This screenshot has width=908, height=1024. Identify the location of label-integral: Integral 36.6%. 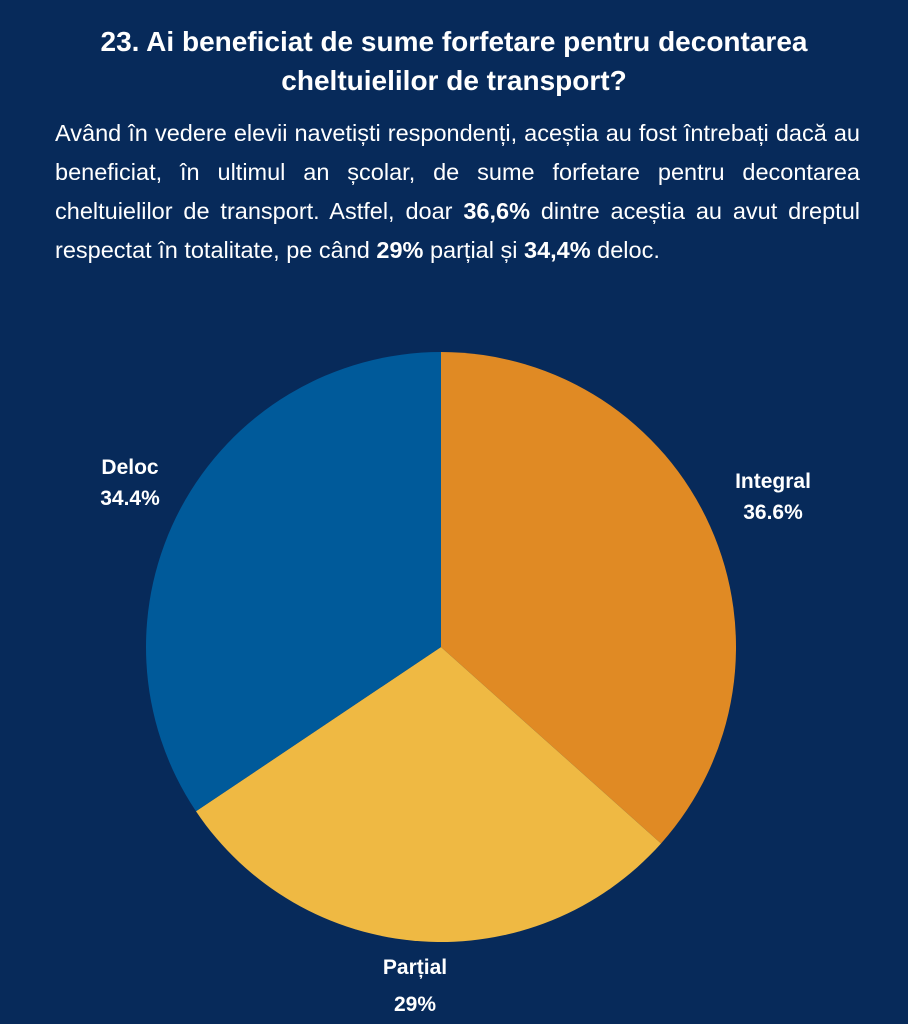
(773, 497).